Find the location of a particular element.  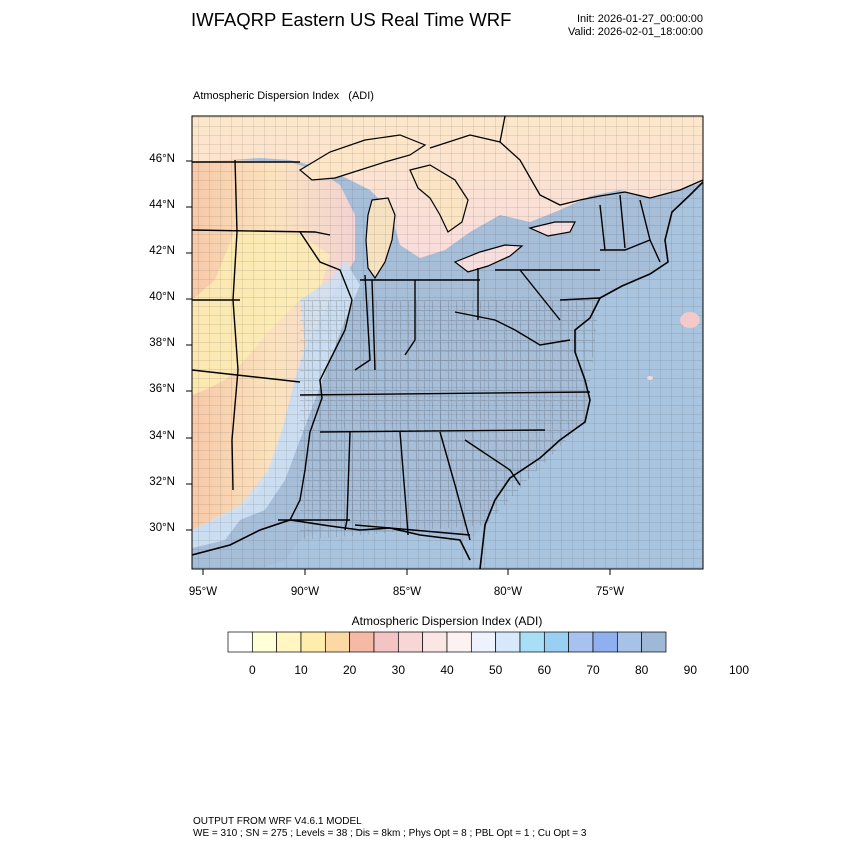

lat-label: 42°N is located at coordinates (162, 251).